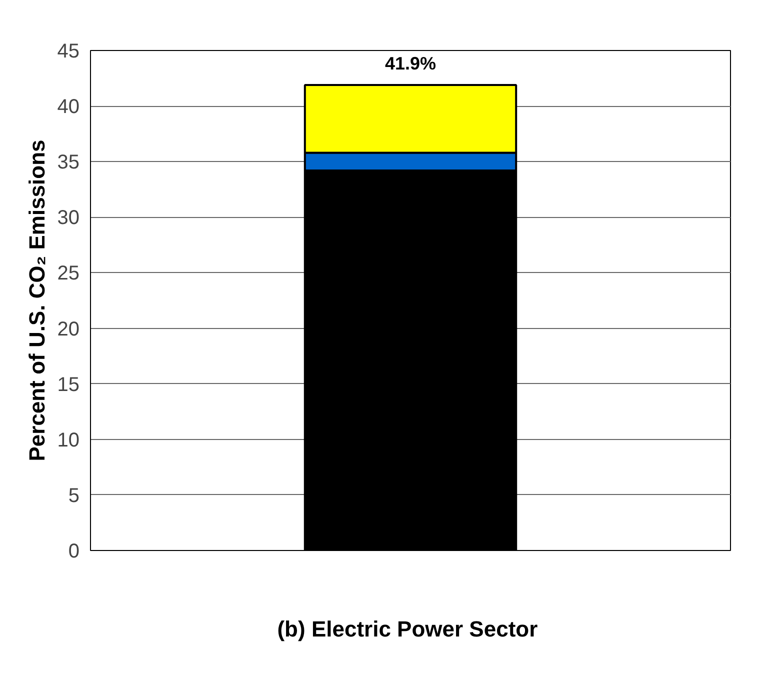 The height and width of the screenshot is (683, 766). Describe the element at coordinates (68, 440) in the screenshot. I see `y-tick-label: 10` at that location.